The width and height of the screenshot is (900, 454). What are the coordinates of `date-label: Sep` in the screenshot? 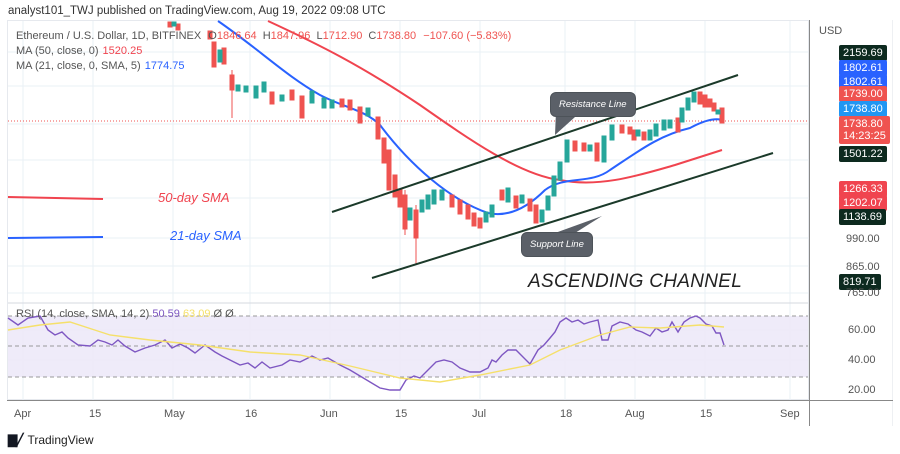 It's located at (790, 414).